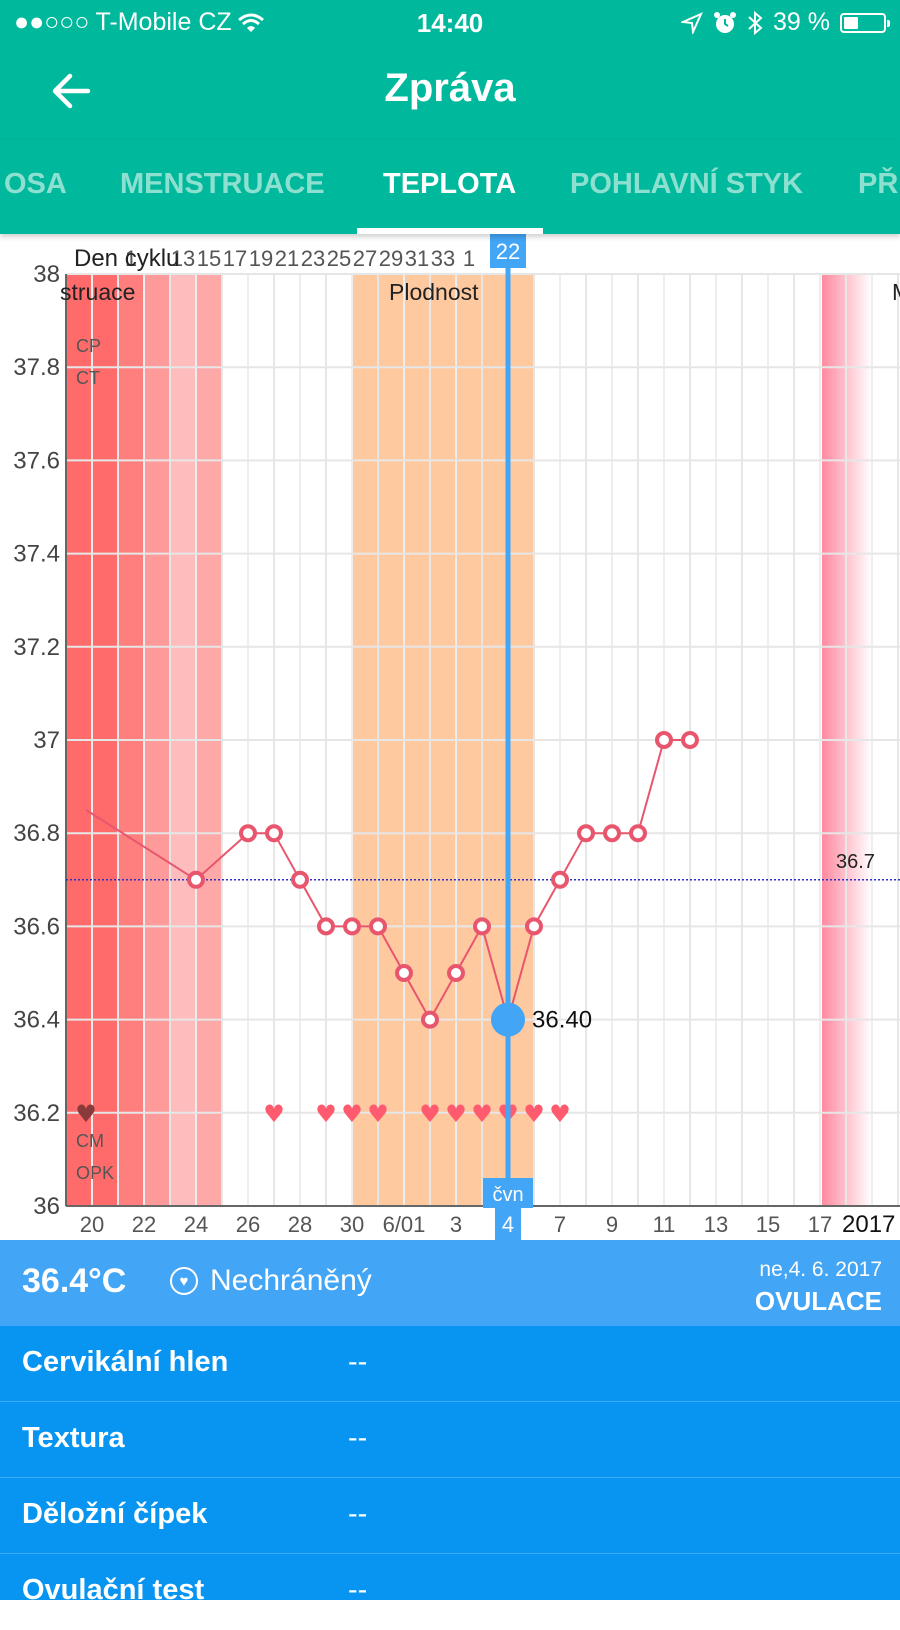  Describe the element at coordinates (664, 1224) in the screenshot. I see `date-tick: 11` at that location.